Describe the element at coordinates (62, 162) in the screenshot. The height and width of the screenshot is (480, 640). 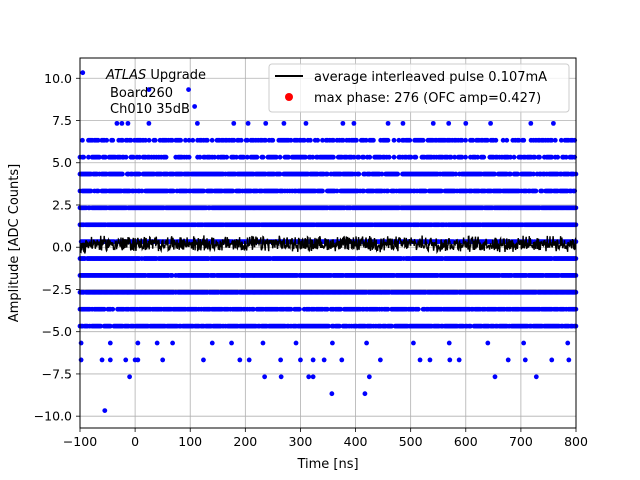
I see `y-tick-label: 5.0` at that location.